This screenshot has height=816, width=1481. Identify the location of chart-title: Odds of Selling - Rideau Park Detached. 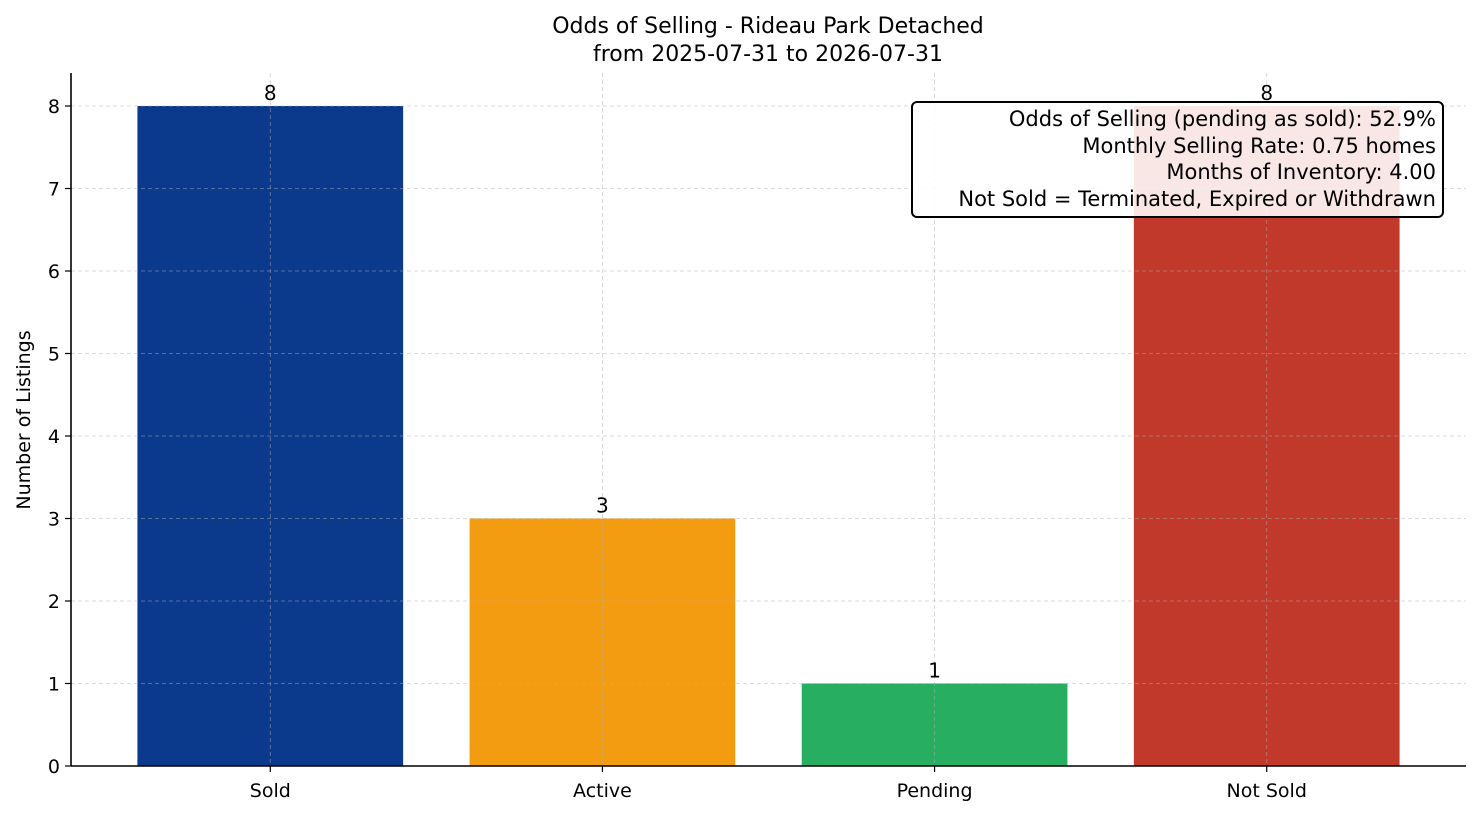
(768, 26).